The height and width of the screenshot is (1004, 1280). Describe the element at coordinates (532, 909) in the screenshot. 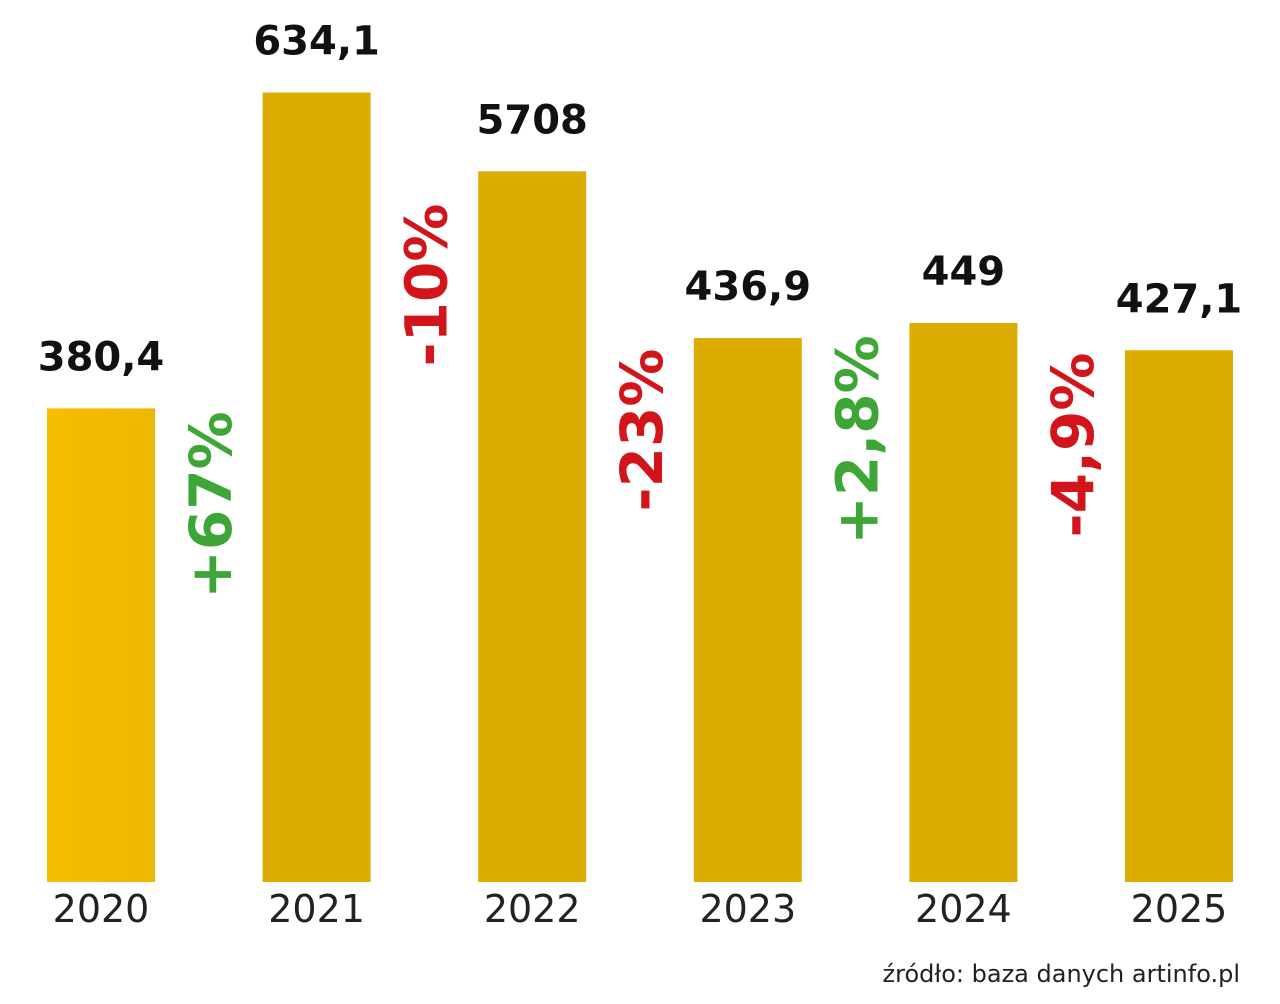

I see `x-tick-label-2022: 2022` at that location.